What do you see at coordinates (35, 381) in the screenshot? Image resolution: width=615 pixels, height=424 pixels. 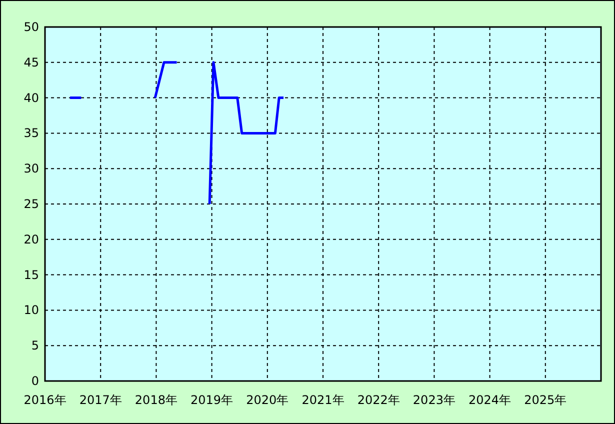 I see `y-tick-label: 0` at bounding box center [35, 381].